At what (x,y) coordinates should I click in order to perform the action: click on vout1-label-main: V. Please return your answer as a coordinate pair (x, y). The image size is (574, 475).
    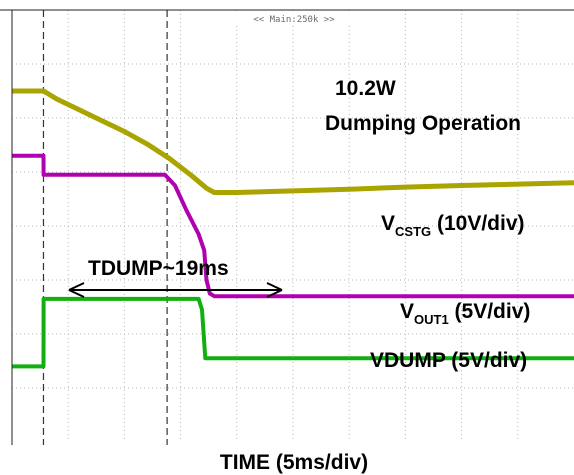
    Looking at the image, I should click on (407, 311).